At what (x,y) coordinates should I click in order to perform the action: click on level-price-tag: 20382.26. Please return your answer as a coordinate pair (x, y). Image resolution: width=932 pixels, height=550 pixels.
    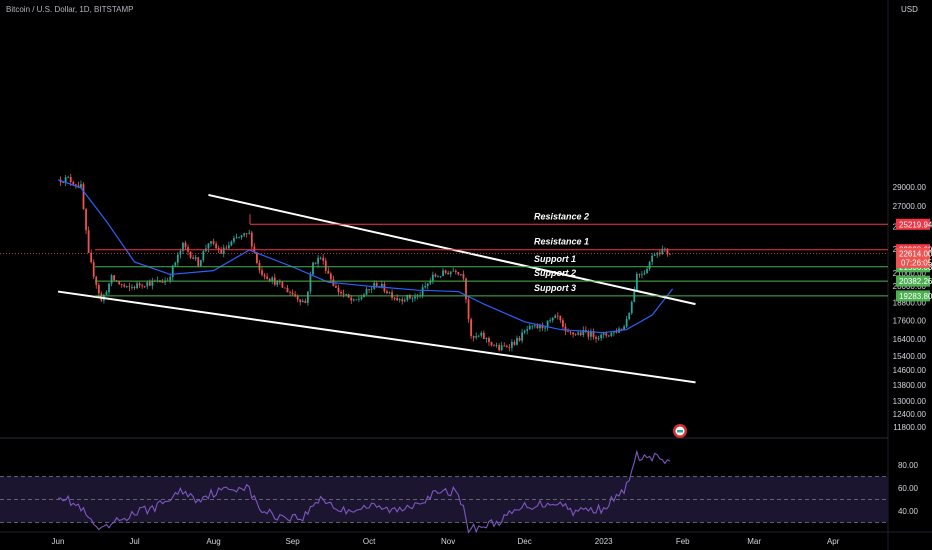
    Looking at the image, I should click on (914, 281).